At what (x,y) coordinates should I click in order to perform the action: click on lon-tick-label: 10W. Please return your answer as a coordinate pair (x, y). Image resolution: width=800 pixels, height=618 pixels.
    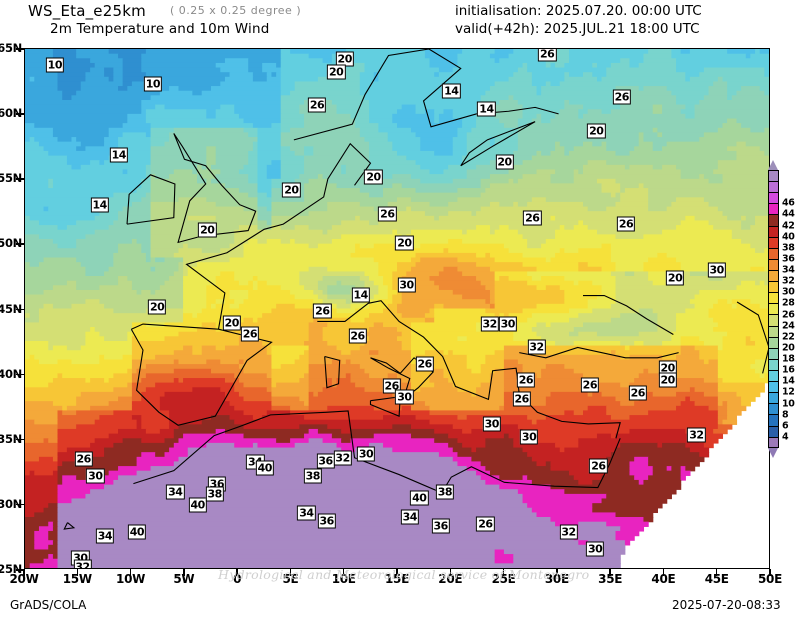
    Looking at the image, I should click on (131, 579).